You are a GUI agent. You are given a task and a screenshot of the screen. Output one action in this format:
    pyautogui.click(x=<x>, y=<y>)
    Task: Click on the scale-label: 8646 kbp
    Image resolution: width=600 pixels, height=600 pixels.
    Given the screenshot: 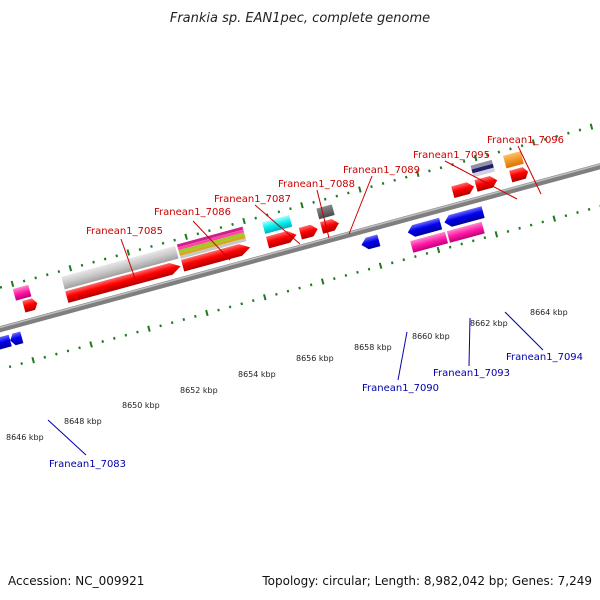 What is the action you would take?
    pyautogui.click(x=25, y=437)
    